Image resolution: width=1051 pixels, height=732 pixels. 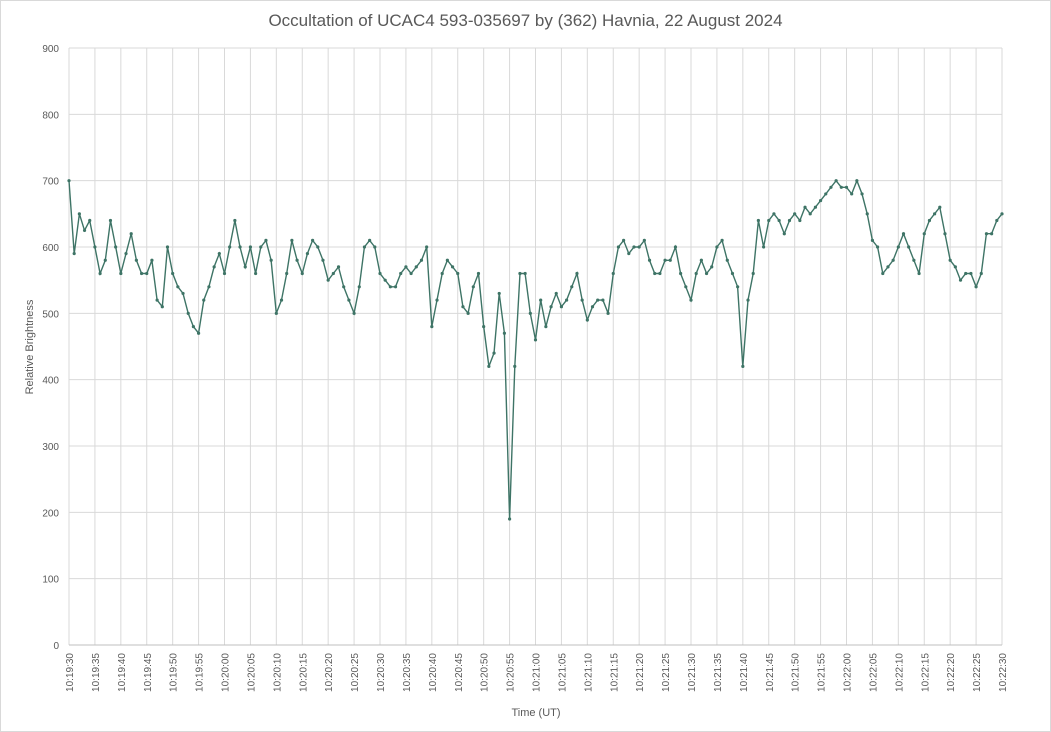 I want to click on y-tick-label: 500, so click(x=50, y=314).